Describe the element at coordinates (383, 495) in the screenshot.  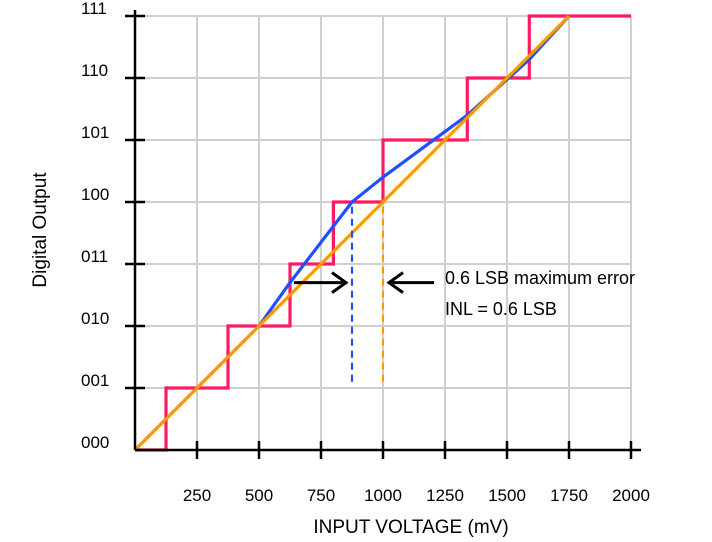
I see `x-tick-label-3: 1000` at that location.